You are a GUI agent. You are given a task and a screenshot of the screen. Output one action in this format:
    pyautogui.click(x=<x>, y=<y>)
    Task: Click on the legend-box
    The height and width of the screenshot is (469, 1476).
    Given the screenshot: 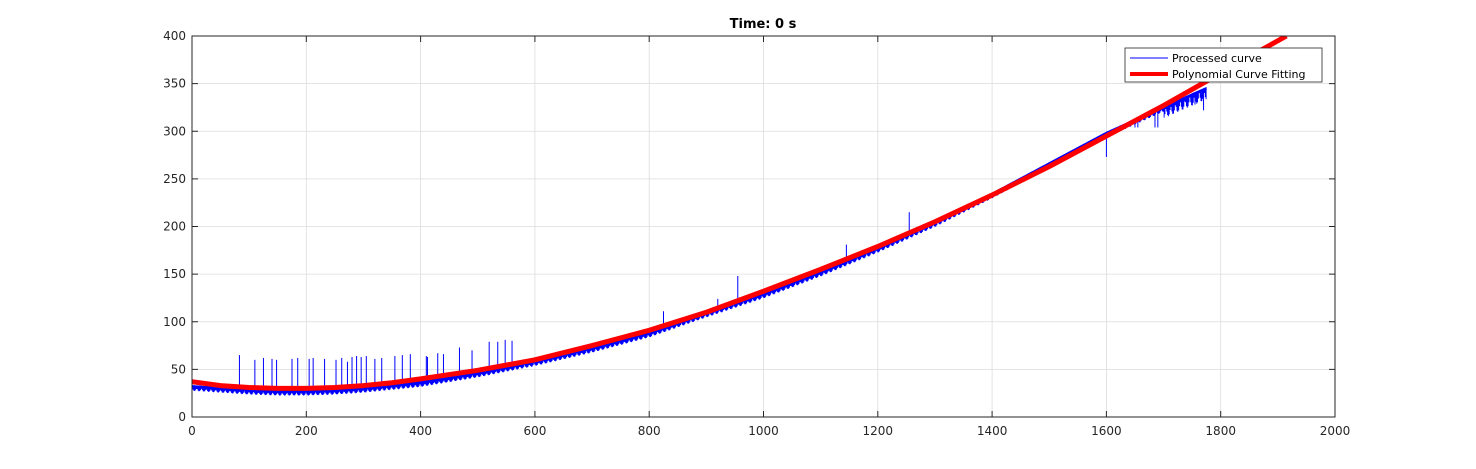 What is the action you would take?
    pyautogui.click(x=1223, y=65)
    